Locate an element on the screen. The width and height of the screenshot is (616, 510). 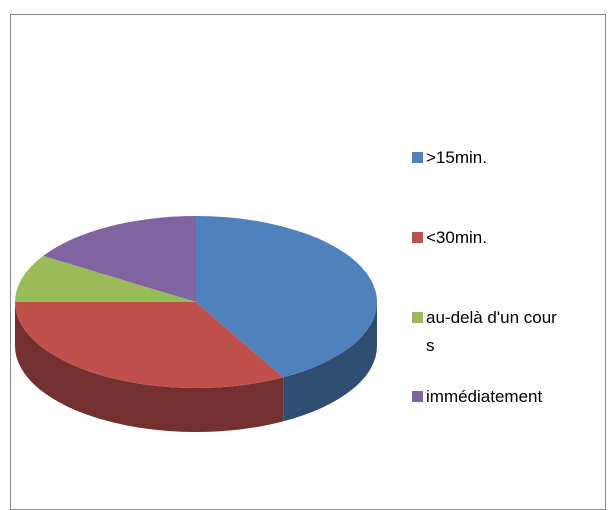
legend-label: <30min. is located at coordinates (456, 237).